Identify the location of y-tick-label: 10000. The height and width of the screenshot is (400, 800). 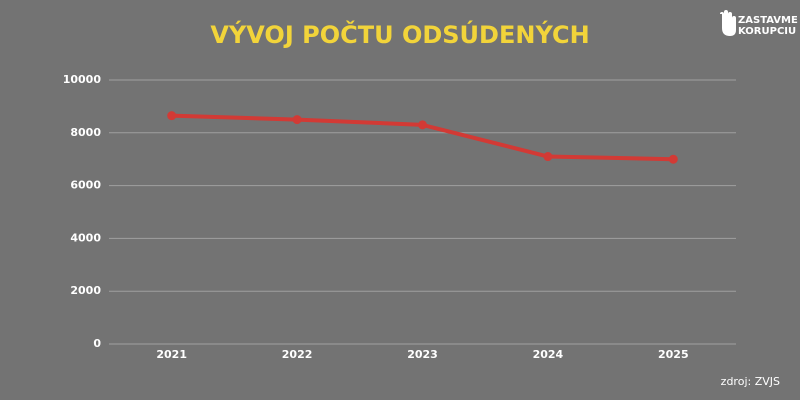
(82, 79).